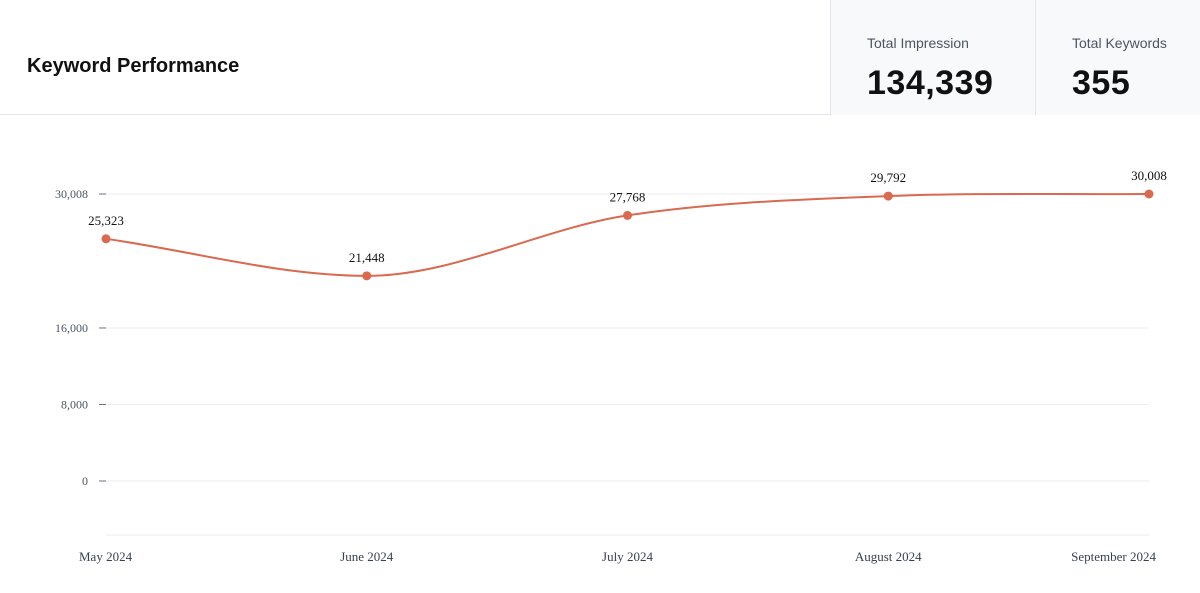 The image size is (1200, 593). I want to click on y-tick-label: 8,000, so click(74, 404).